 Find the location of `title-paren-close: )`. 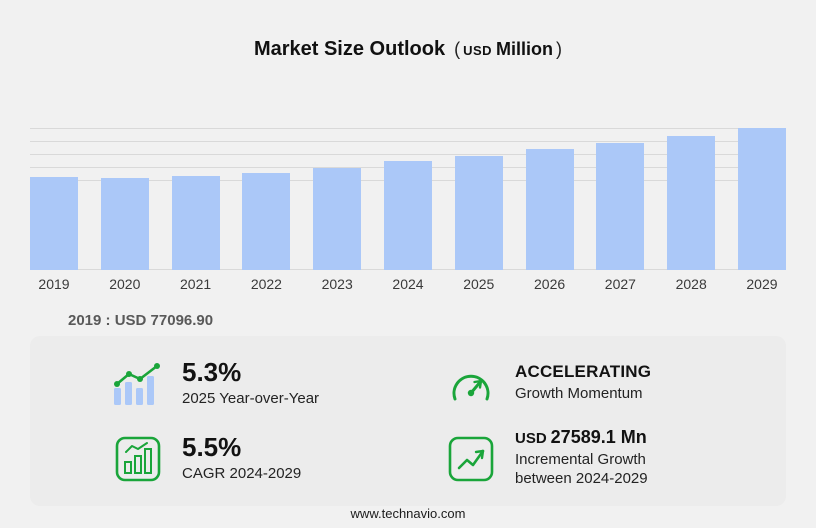

title-paren-close: ) is located at coordinates (559, 49).